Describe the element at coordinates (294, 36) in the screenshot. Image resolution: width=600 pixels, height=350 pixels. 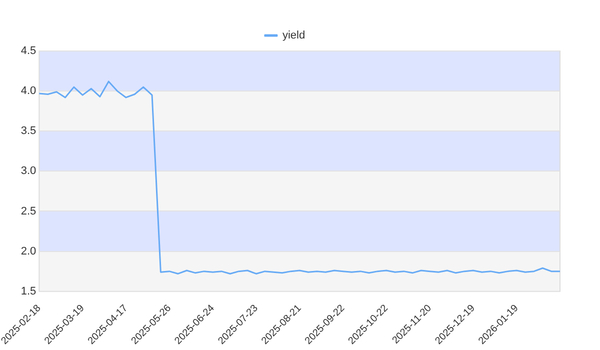
I see `legend-label: yield` at that location.